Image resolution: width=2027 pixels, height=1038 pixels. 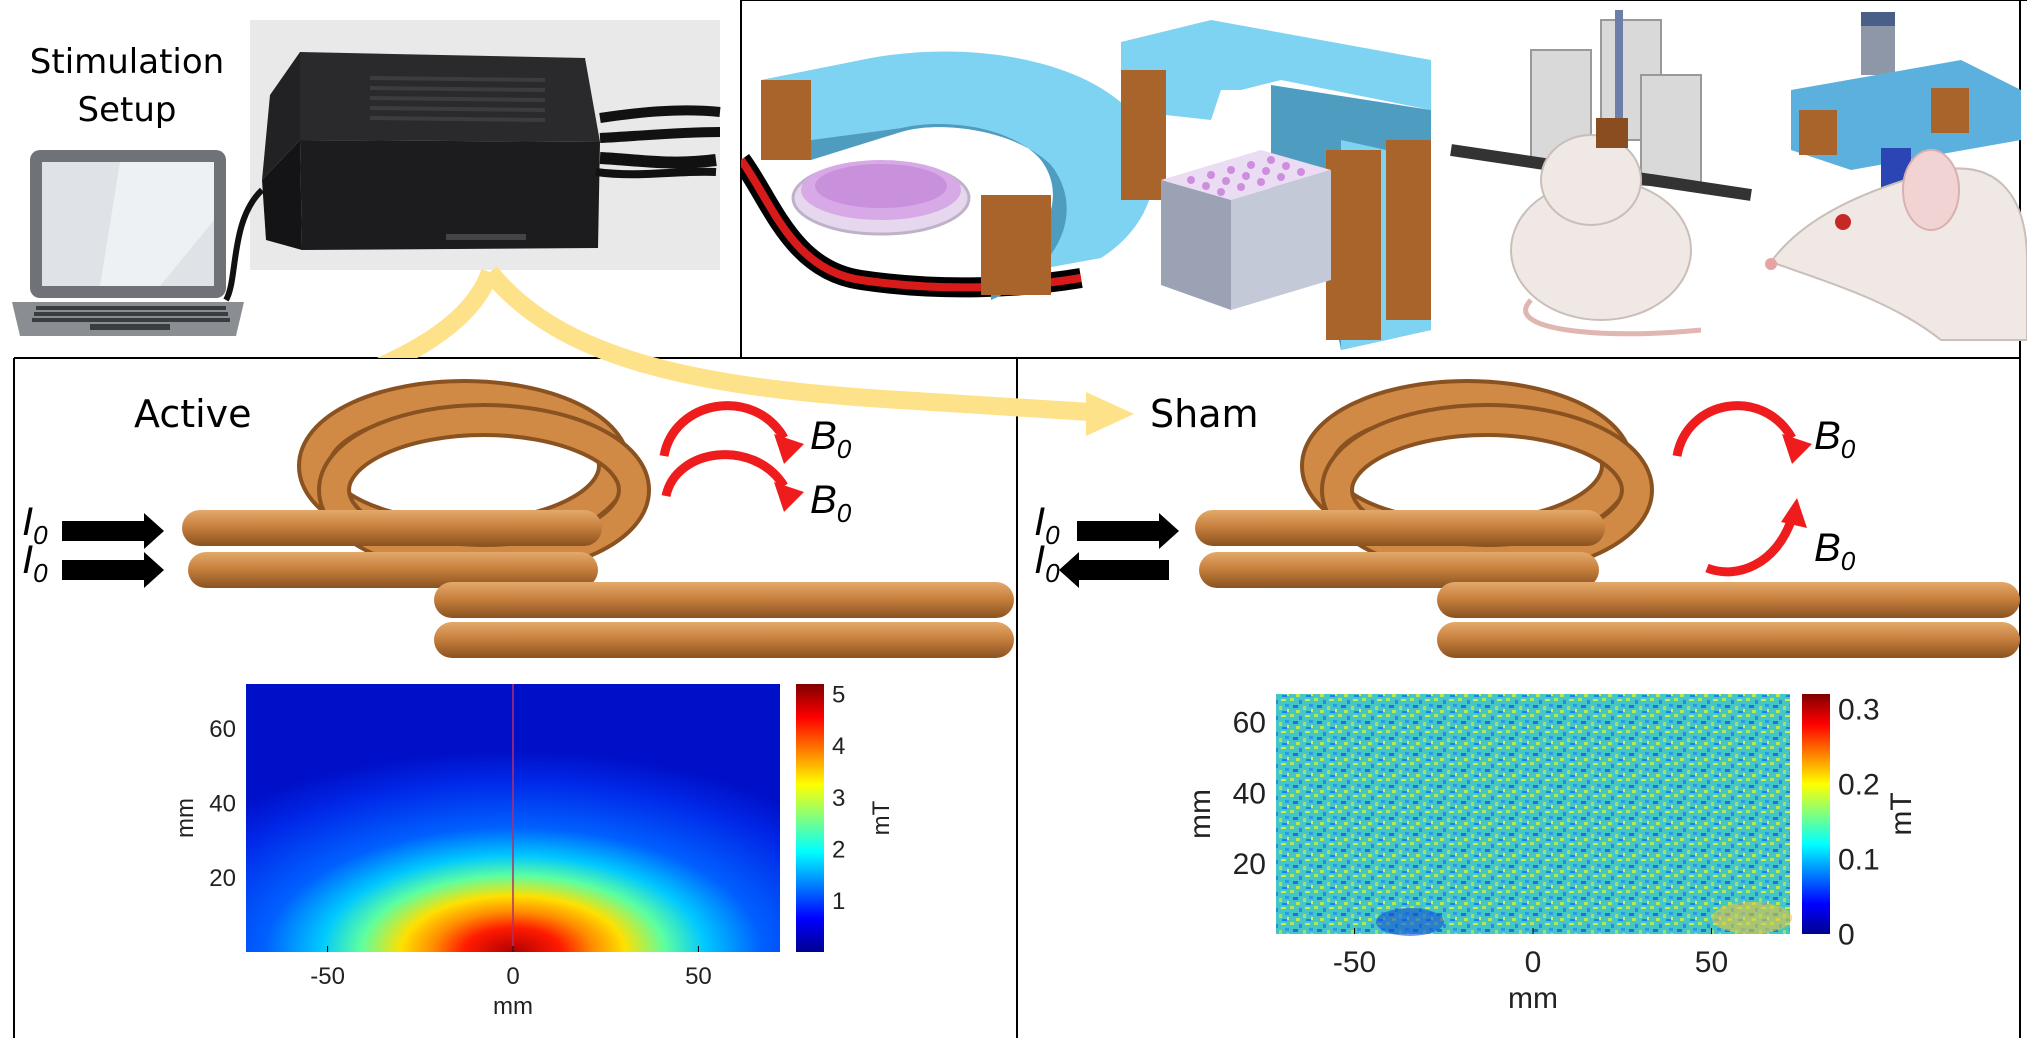 I want to click on sham-colorbar, so click(x=1816, y=814).